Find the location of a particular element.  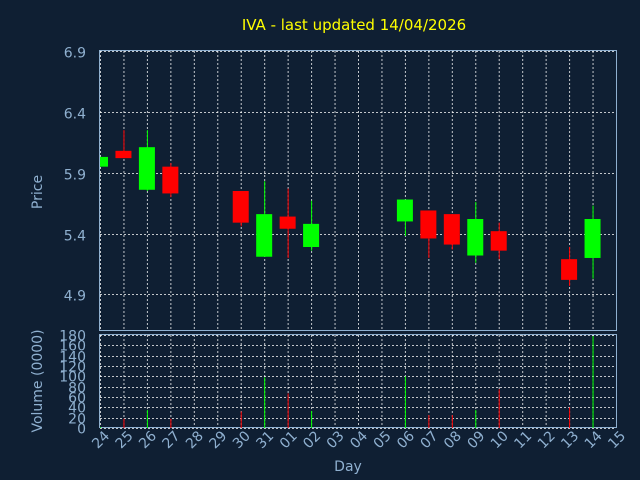

volume-tick-label: 180 is located at coordinates (72, 337).